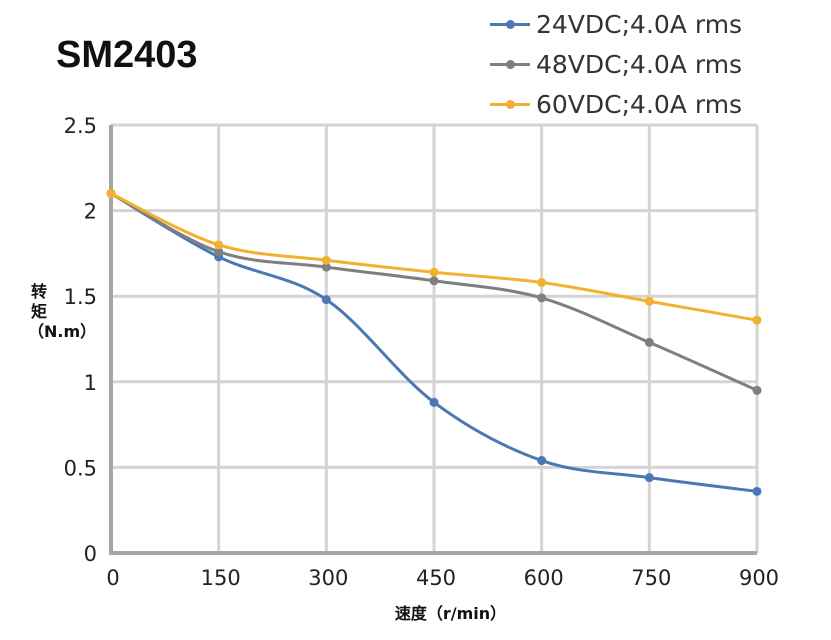 The image size is (831, 640). What do you see at coordinates (62, 311) in the screenshot?
I see `y-axis-label: 转矩（N.m）` at bounding box center [62, 311].